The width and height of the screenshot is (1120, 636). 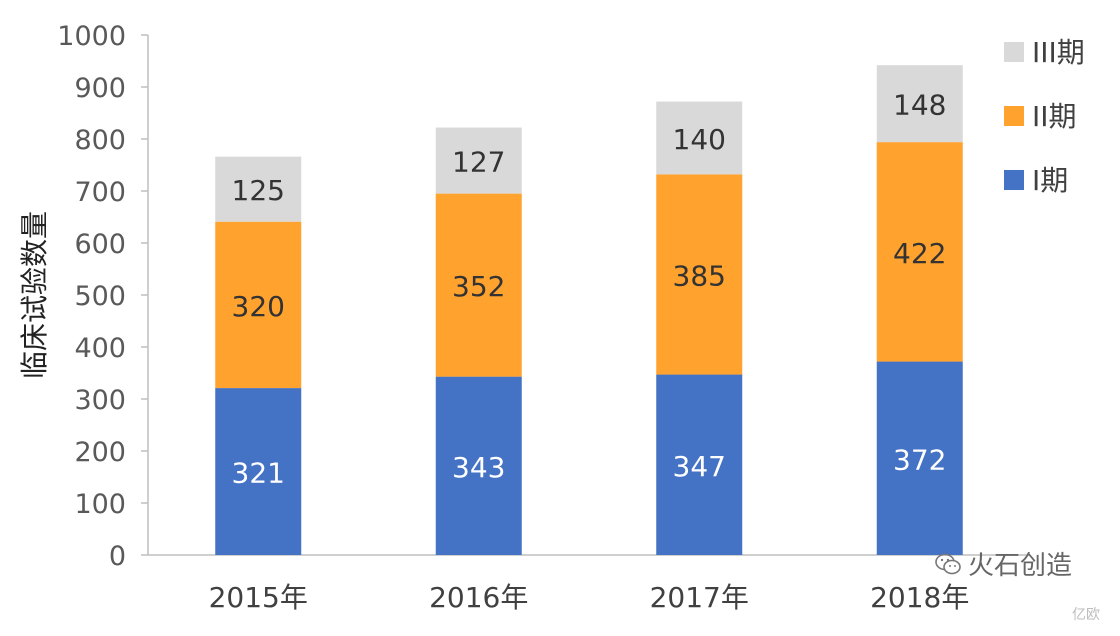 I want to click on data-label: 385, so click(x=699, y=275).